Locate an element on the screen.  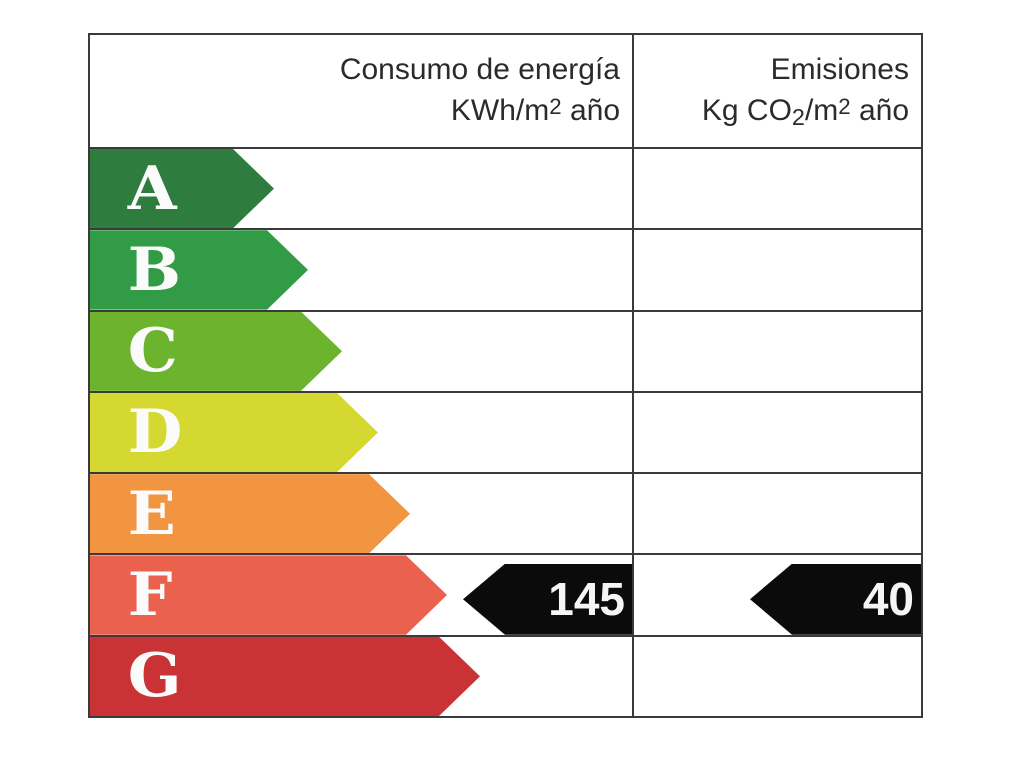
emissions-value-indicator-arrow-icon: 40 is located at coordinates (835, 599).